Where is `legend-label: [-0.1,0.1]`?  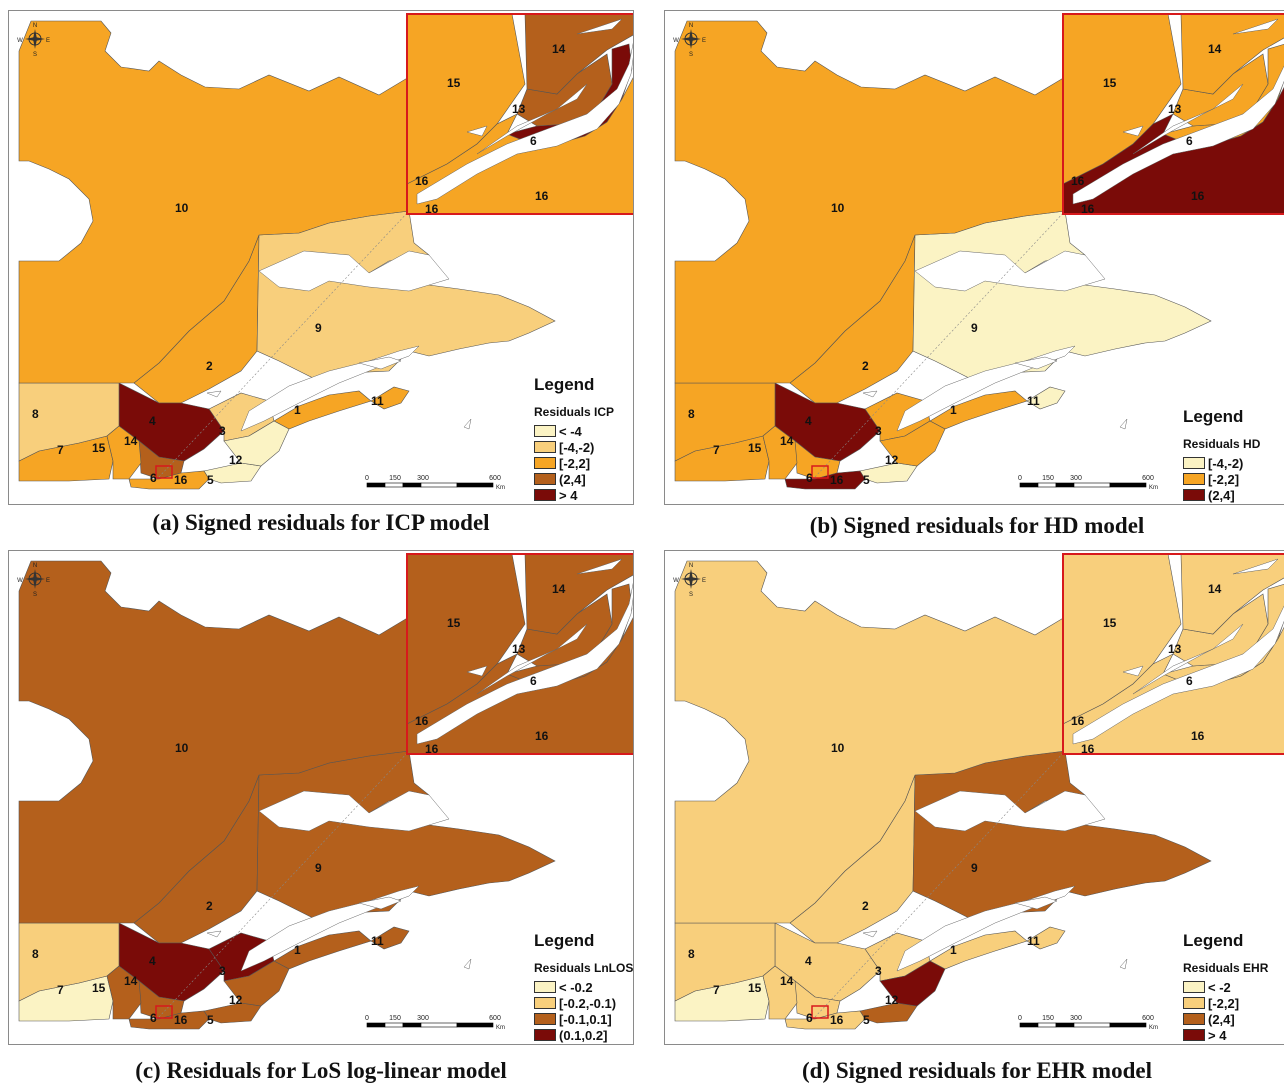
legend-label: [-0.1,0.1] is located at coordinates (585, 1019).